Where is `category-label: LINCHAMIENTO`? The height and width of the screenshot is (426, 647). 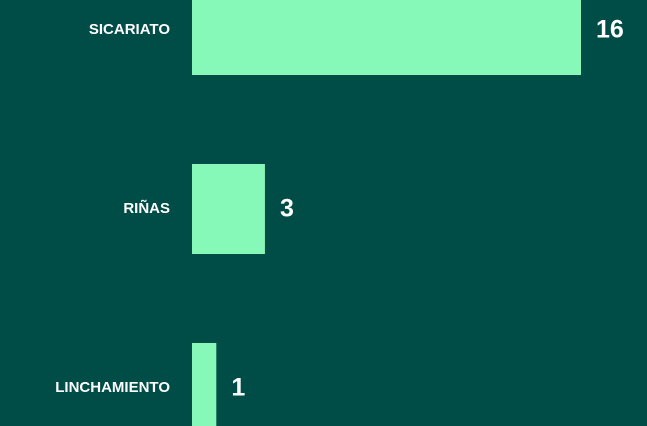 category-label: LINCHAMIENTO is located at coordinates (112, 387).